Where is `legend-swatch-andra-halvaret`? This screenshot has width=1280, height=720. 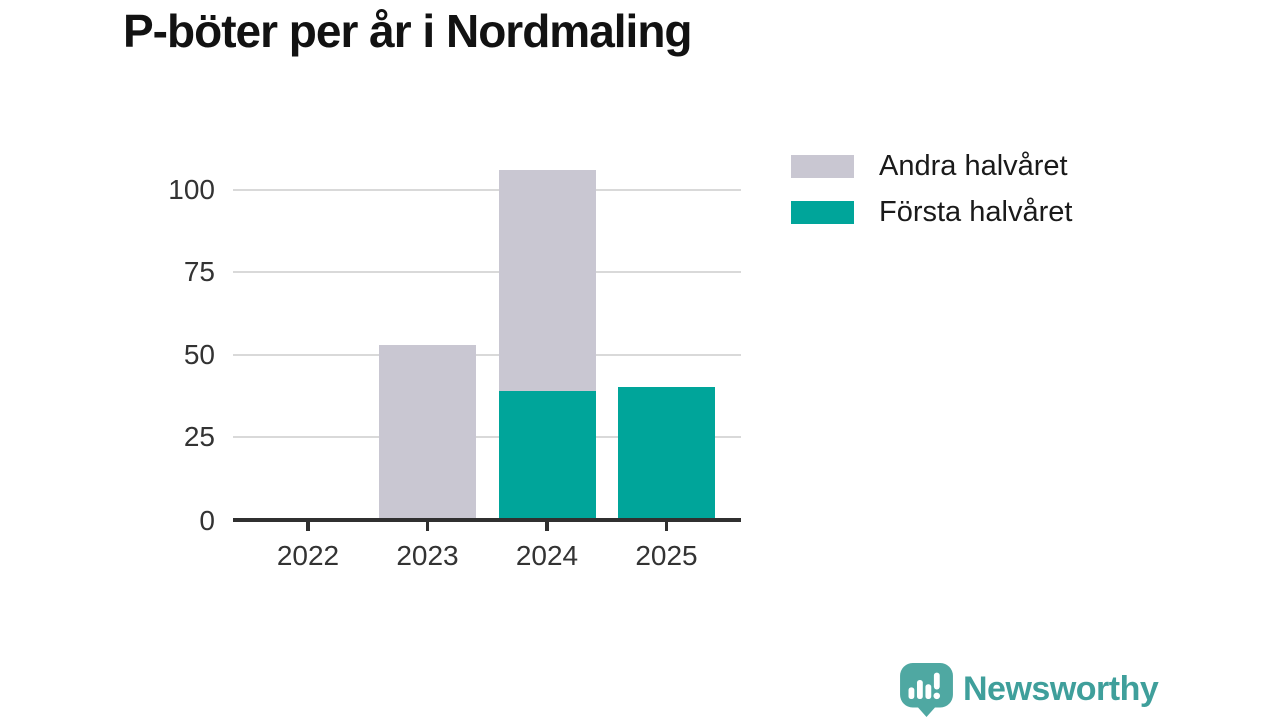
legend-swatch-andra-halvaret is located at coordinates (822, 166).